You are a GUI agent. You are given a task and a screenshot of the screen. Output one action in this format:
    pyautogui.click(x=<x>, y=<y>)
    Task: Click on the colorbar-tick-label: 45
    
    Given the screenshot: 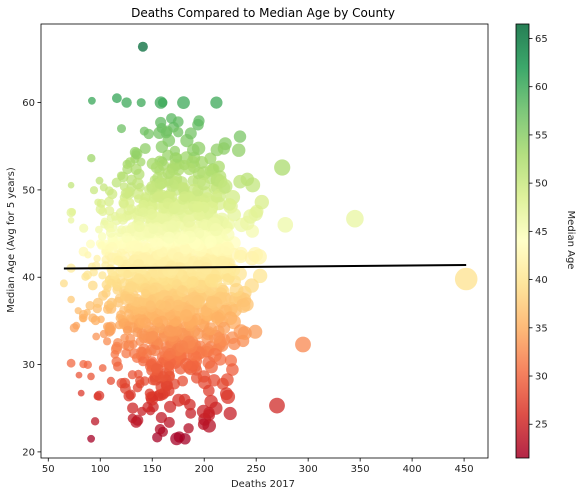 What is the action you would take?
    pyautogui.click(x=541, y=232)
    